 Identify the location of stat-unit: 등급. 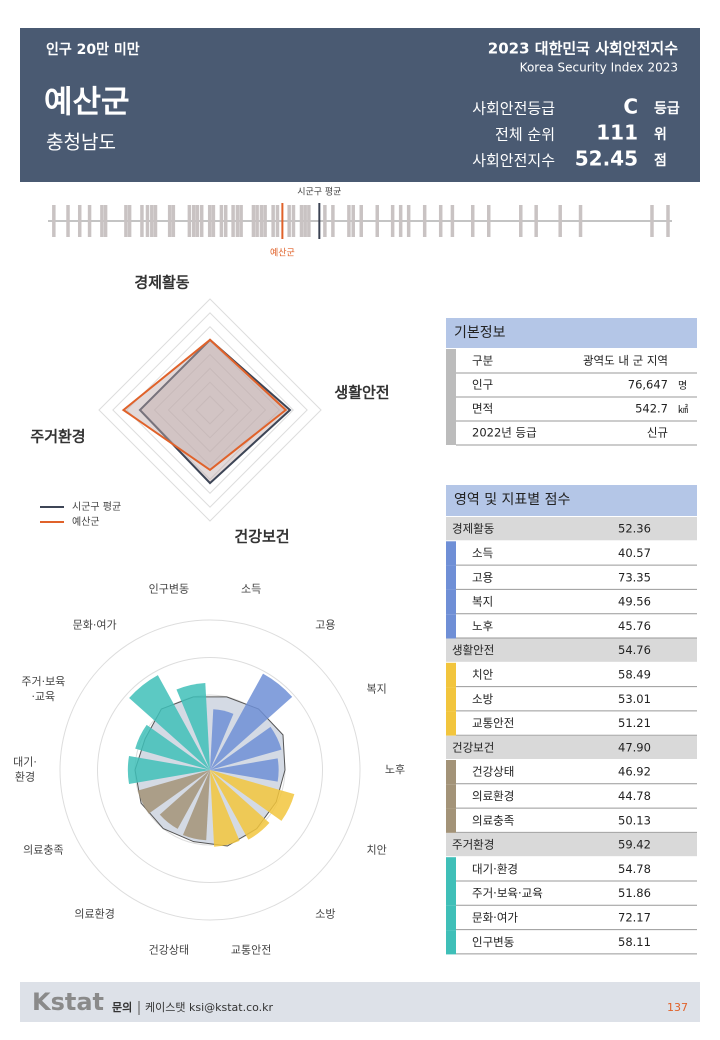
(667, 109).